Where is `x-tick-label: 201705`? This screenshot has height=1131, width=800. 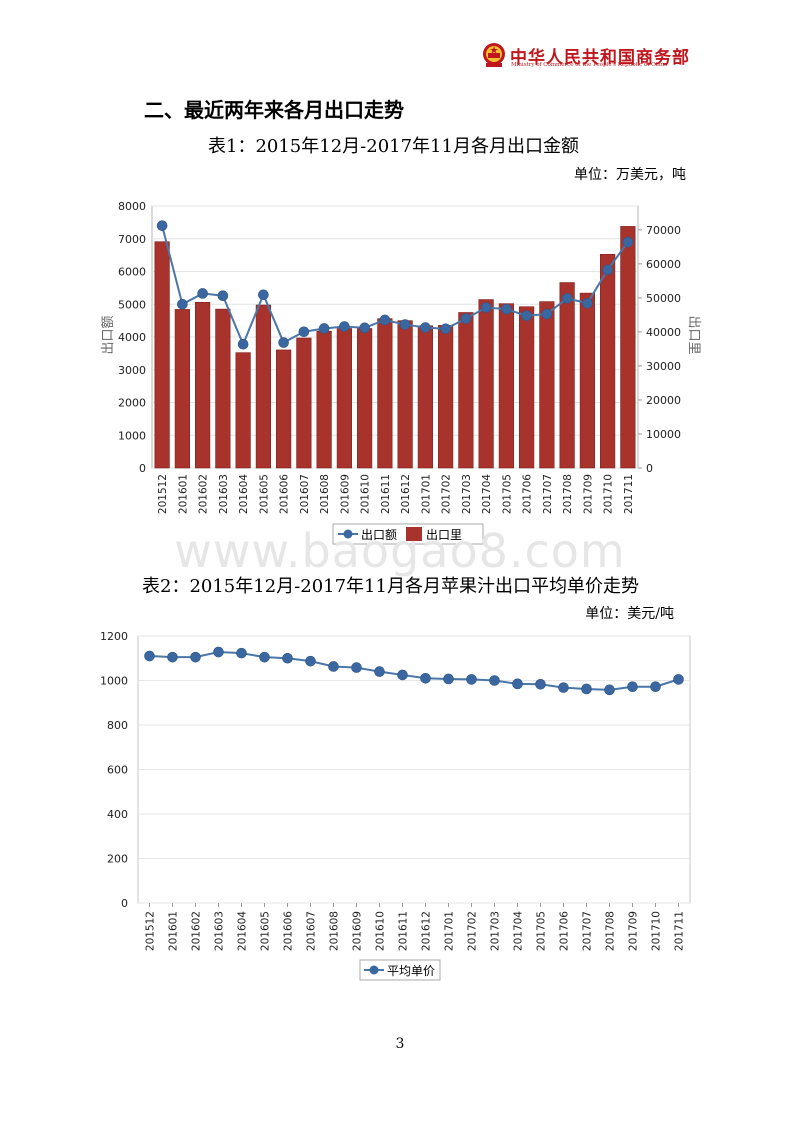 x-tick-label: 201705 is located at coordinates (507, 494).